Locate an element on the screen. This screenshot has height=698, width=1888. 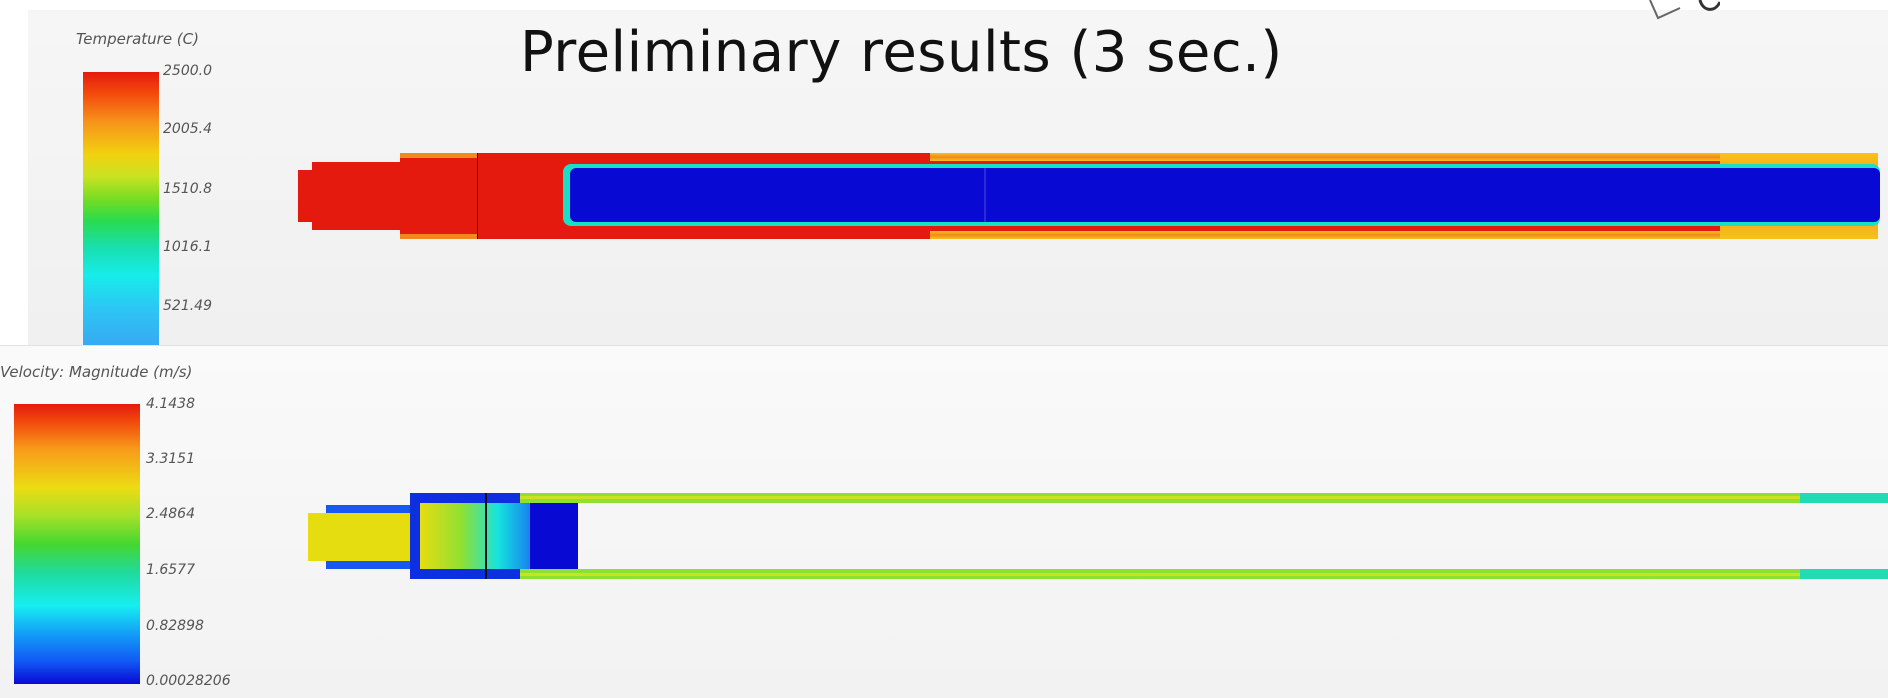
velocity-tick: 3.3151 is located at coordinates (170, 459).